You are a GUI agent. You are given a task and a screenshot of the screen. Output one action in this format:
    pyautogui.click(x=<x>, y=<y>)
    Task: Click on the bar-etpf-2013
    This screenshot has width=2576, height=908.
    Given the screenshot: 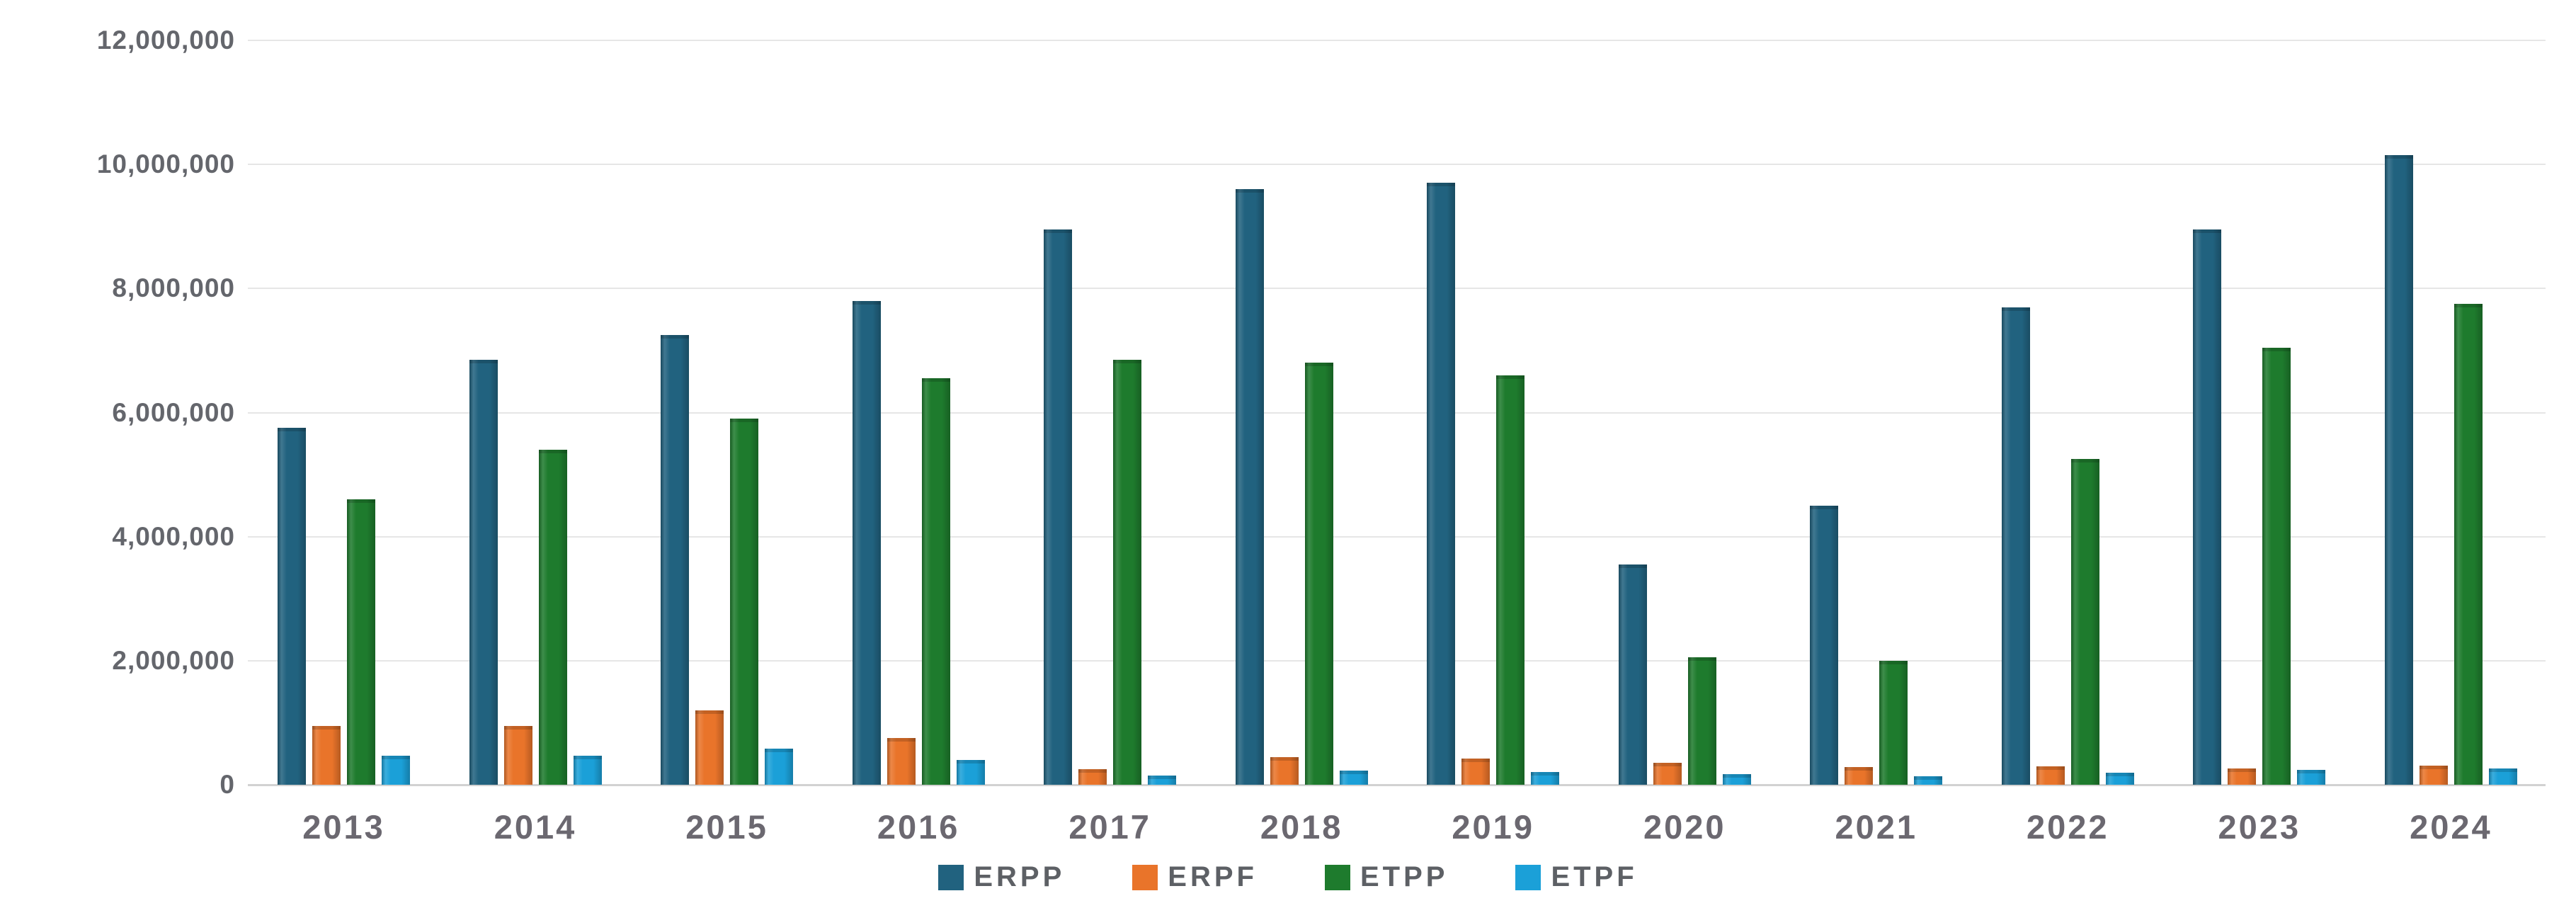 What is the action you would take?
    pyautogui.click(x=396, y=770)
    